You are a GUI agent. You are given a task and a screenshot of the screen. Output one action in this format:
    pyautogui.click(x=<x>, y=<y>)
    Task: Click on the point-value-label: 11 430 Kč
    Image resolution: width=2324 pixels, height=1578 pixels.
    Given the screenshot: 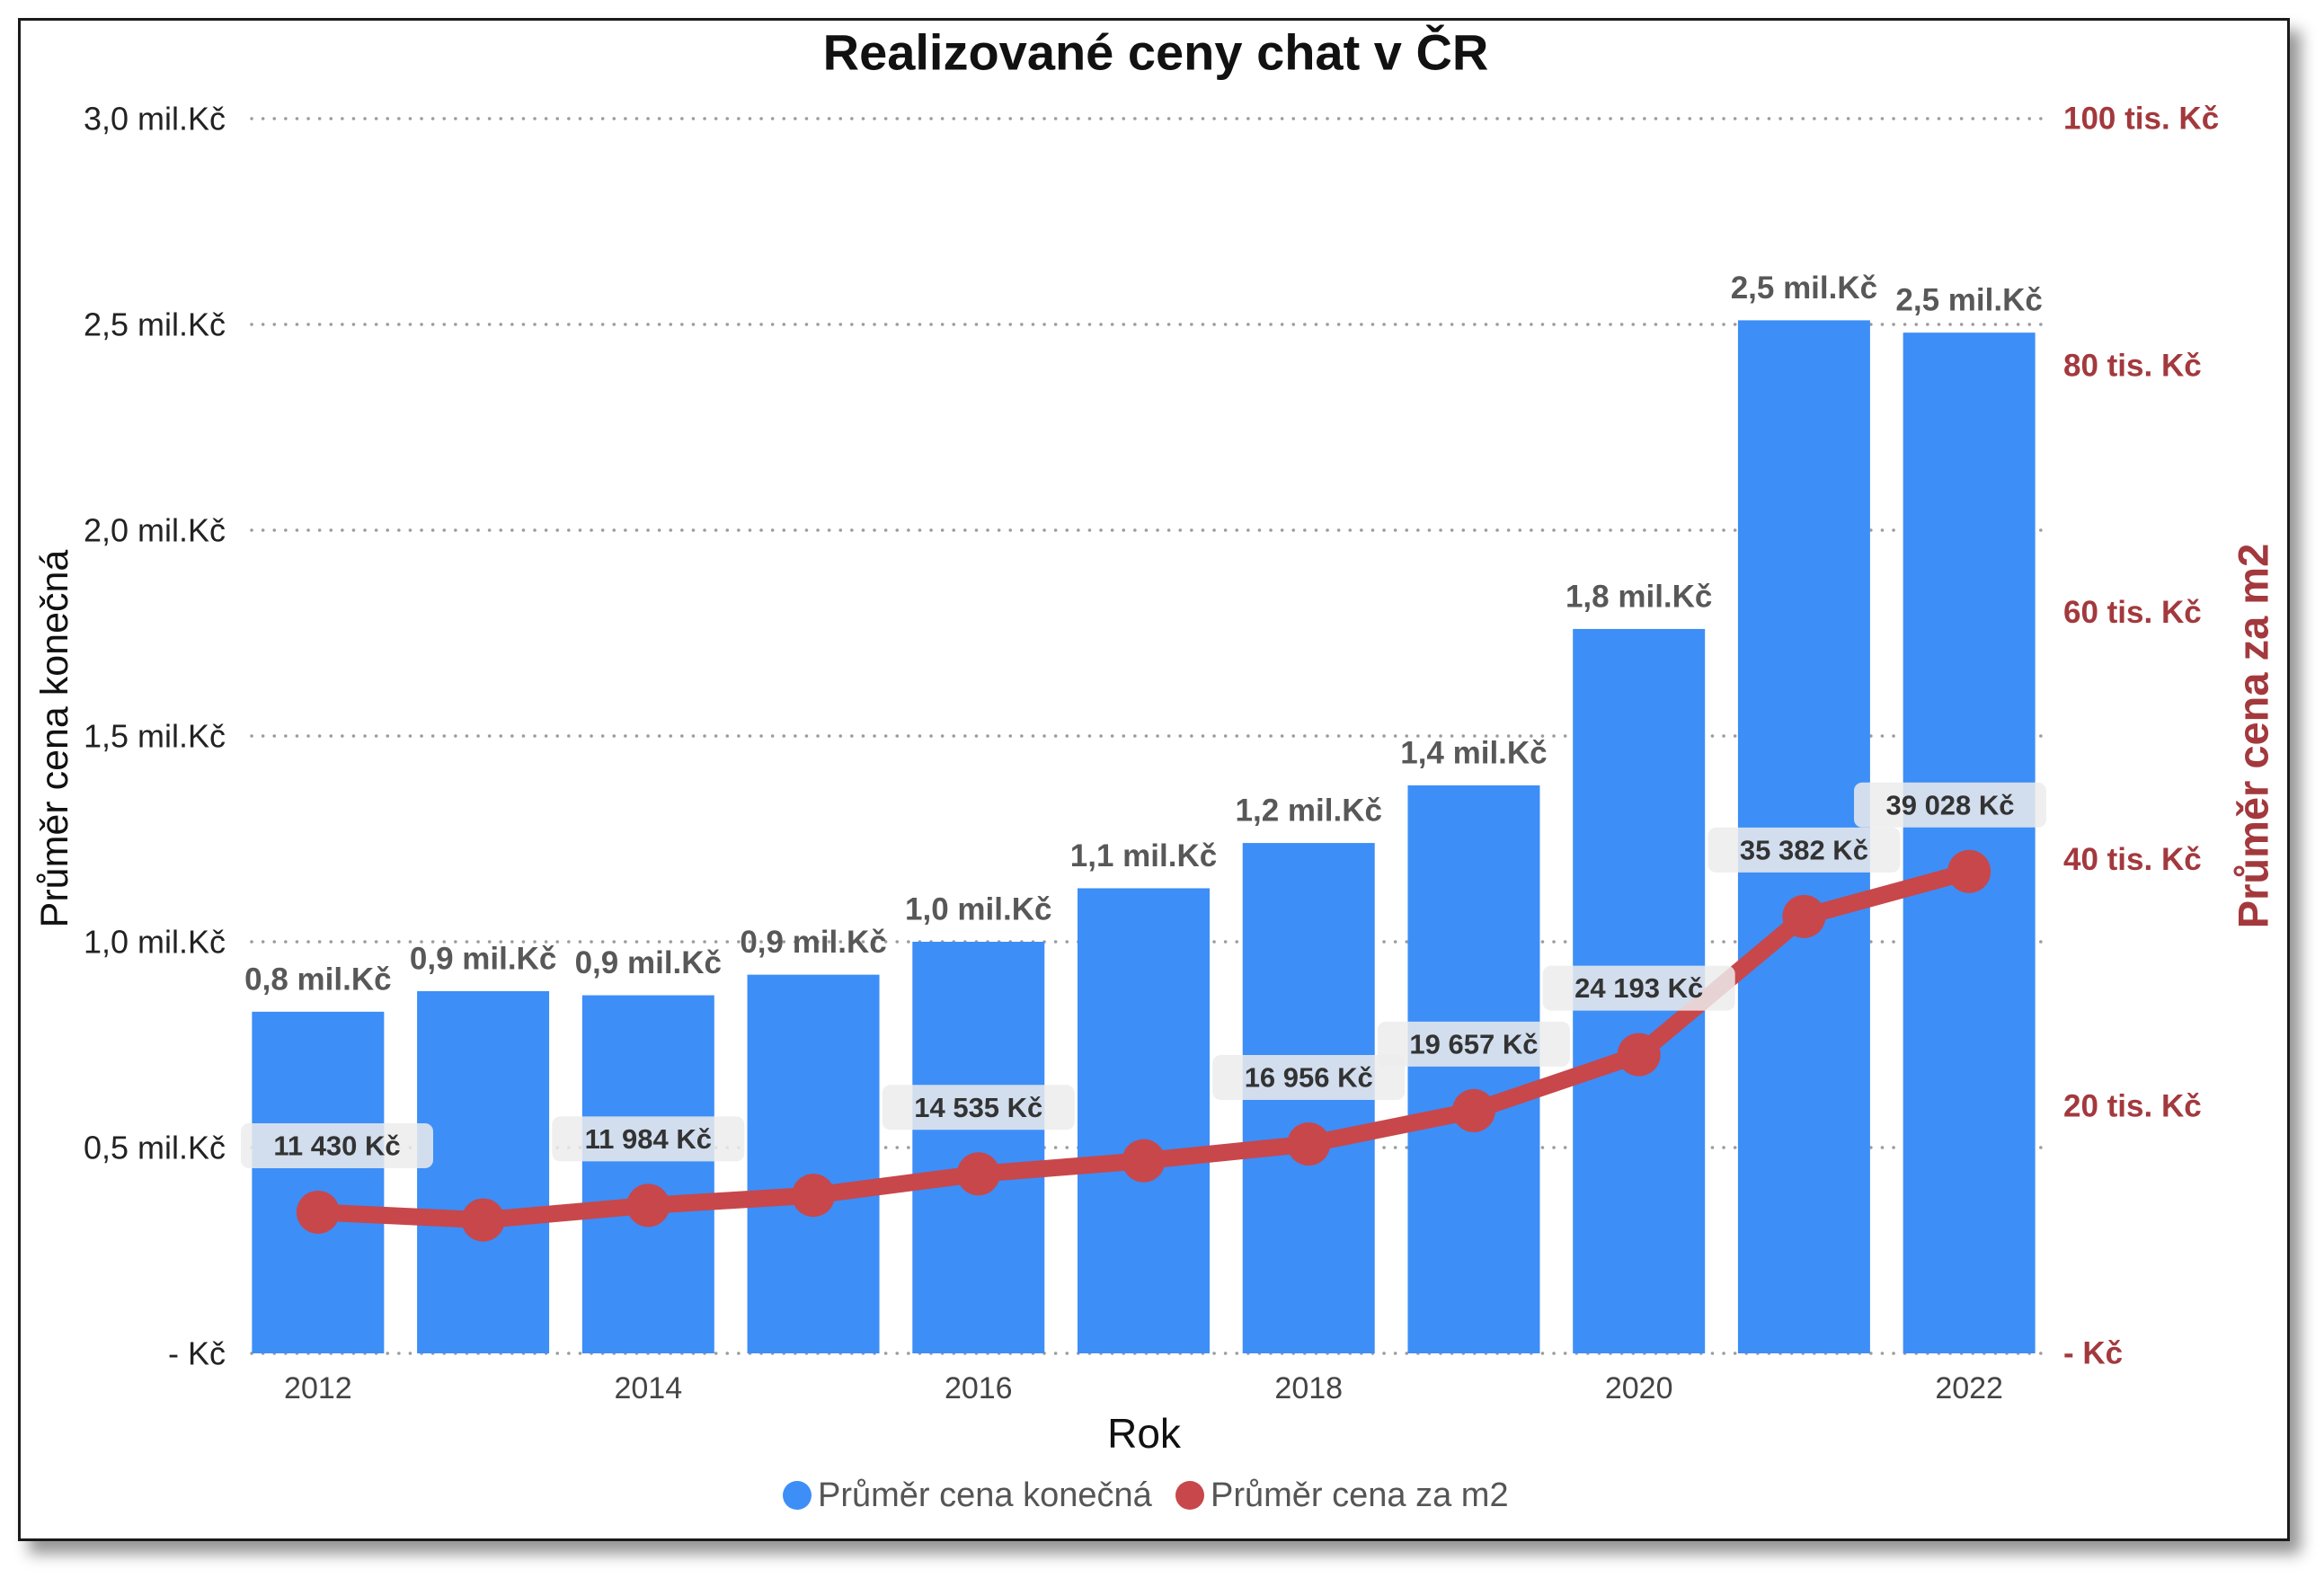 What is the action you would take?
    pyautogui.click(x=337, y=1145)
    